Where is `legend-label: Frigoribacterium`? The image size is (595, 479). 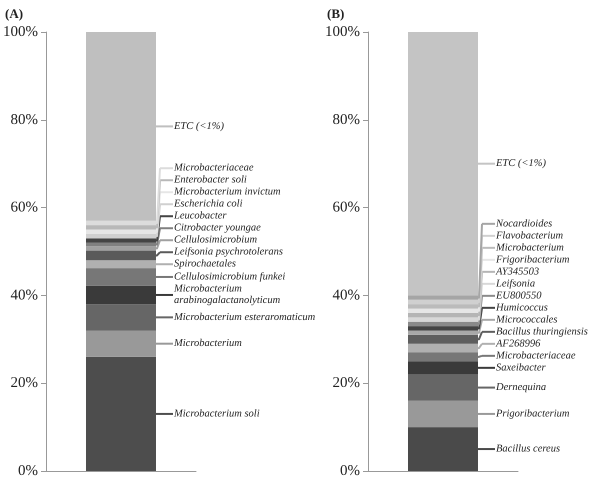 legend-label: Frigoribacterium is located at coordinates (532, 260).